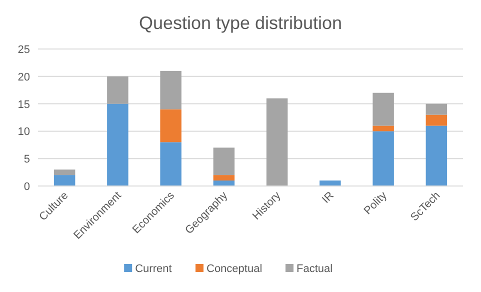 This screenshot has height=292, width=481. I want to click on y-tick-label: 25, so click(24, 50).